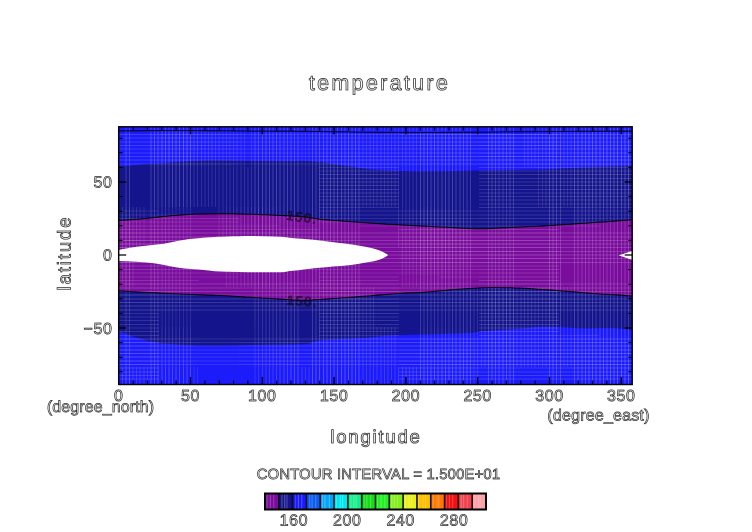 The height and width of the screenshot is (532, 752). I want to click on svg-text: 160, so click(294, 521).